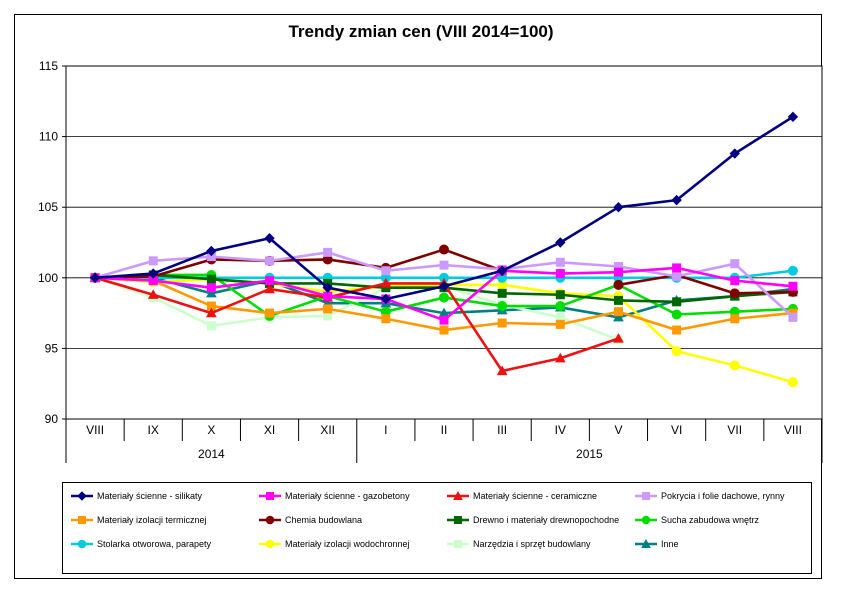 Image resolution: width=842 pixels, height=595 pixels. I want to click on y-tick-label: 90, so click(52, 419).